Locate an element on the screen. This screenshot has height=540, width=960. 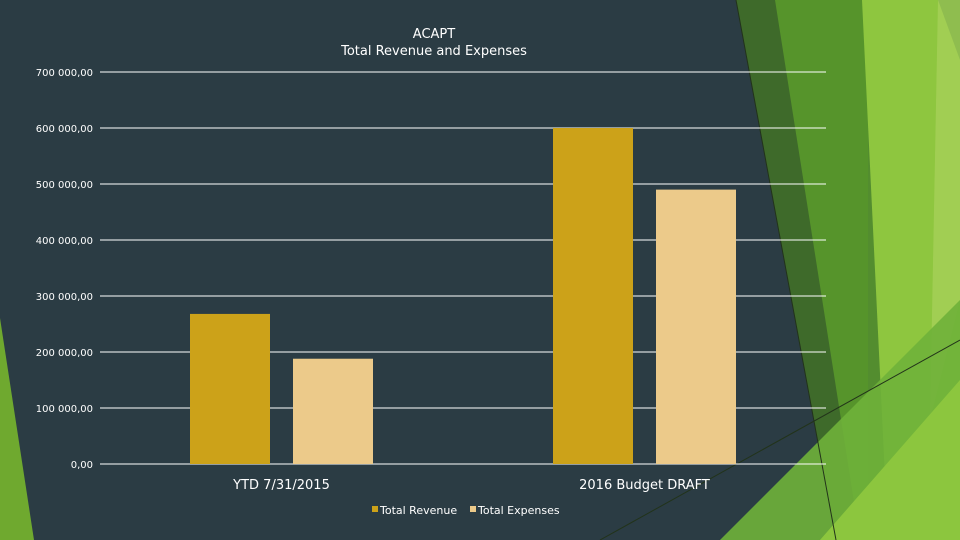
bottom-right-bright-wedge is located at coordinates (890, 460).